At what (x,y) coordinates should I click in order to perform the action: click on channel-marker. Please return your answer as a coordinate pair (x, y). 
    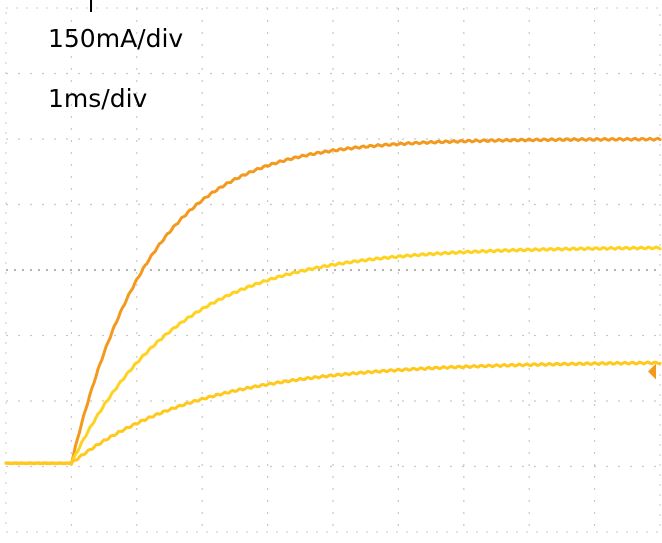
    Looking at the image, I should click on (652, 371).